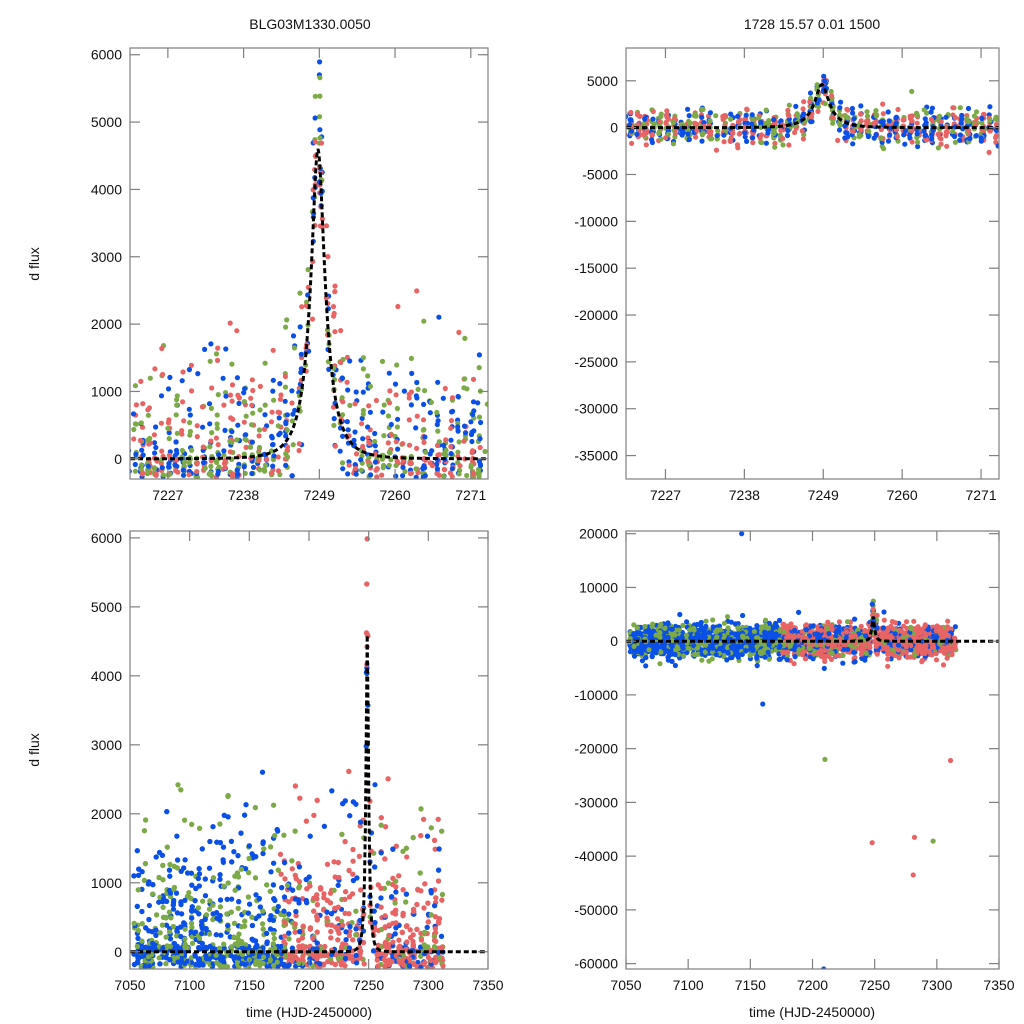 Image resolution: width=1024 pixels, height=1024 pixels. I want to click on y-tick-label: 3000, so click(106, 745).